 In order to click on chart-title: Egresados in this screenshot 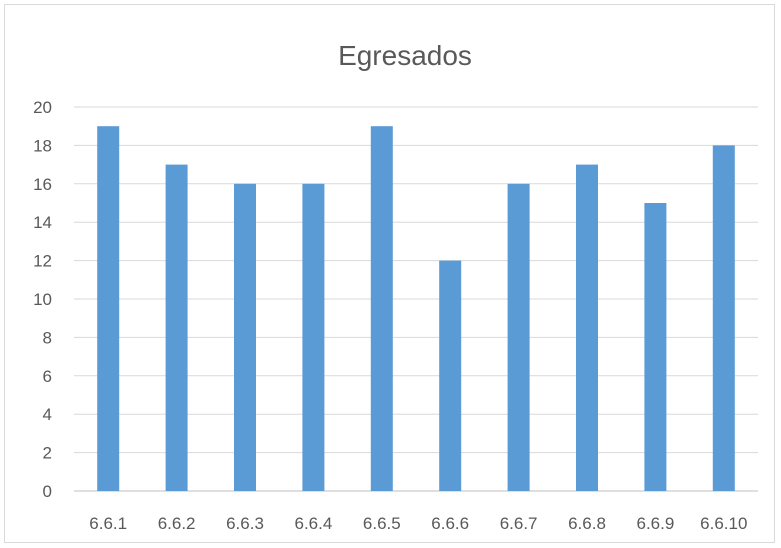, I will do `click(405, 55)`.